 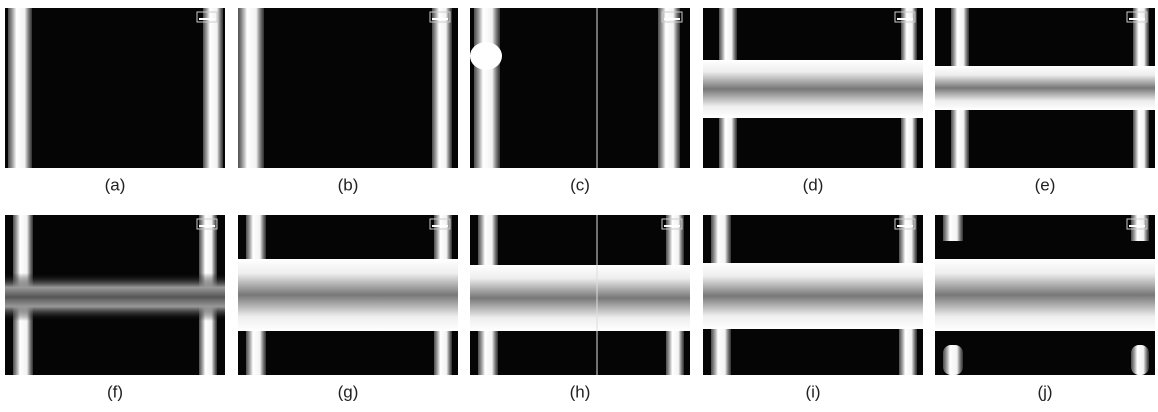 I want to click on panel-label: (a), so click(x=115, y=184).